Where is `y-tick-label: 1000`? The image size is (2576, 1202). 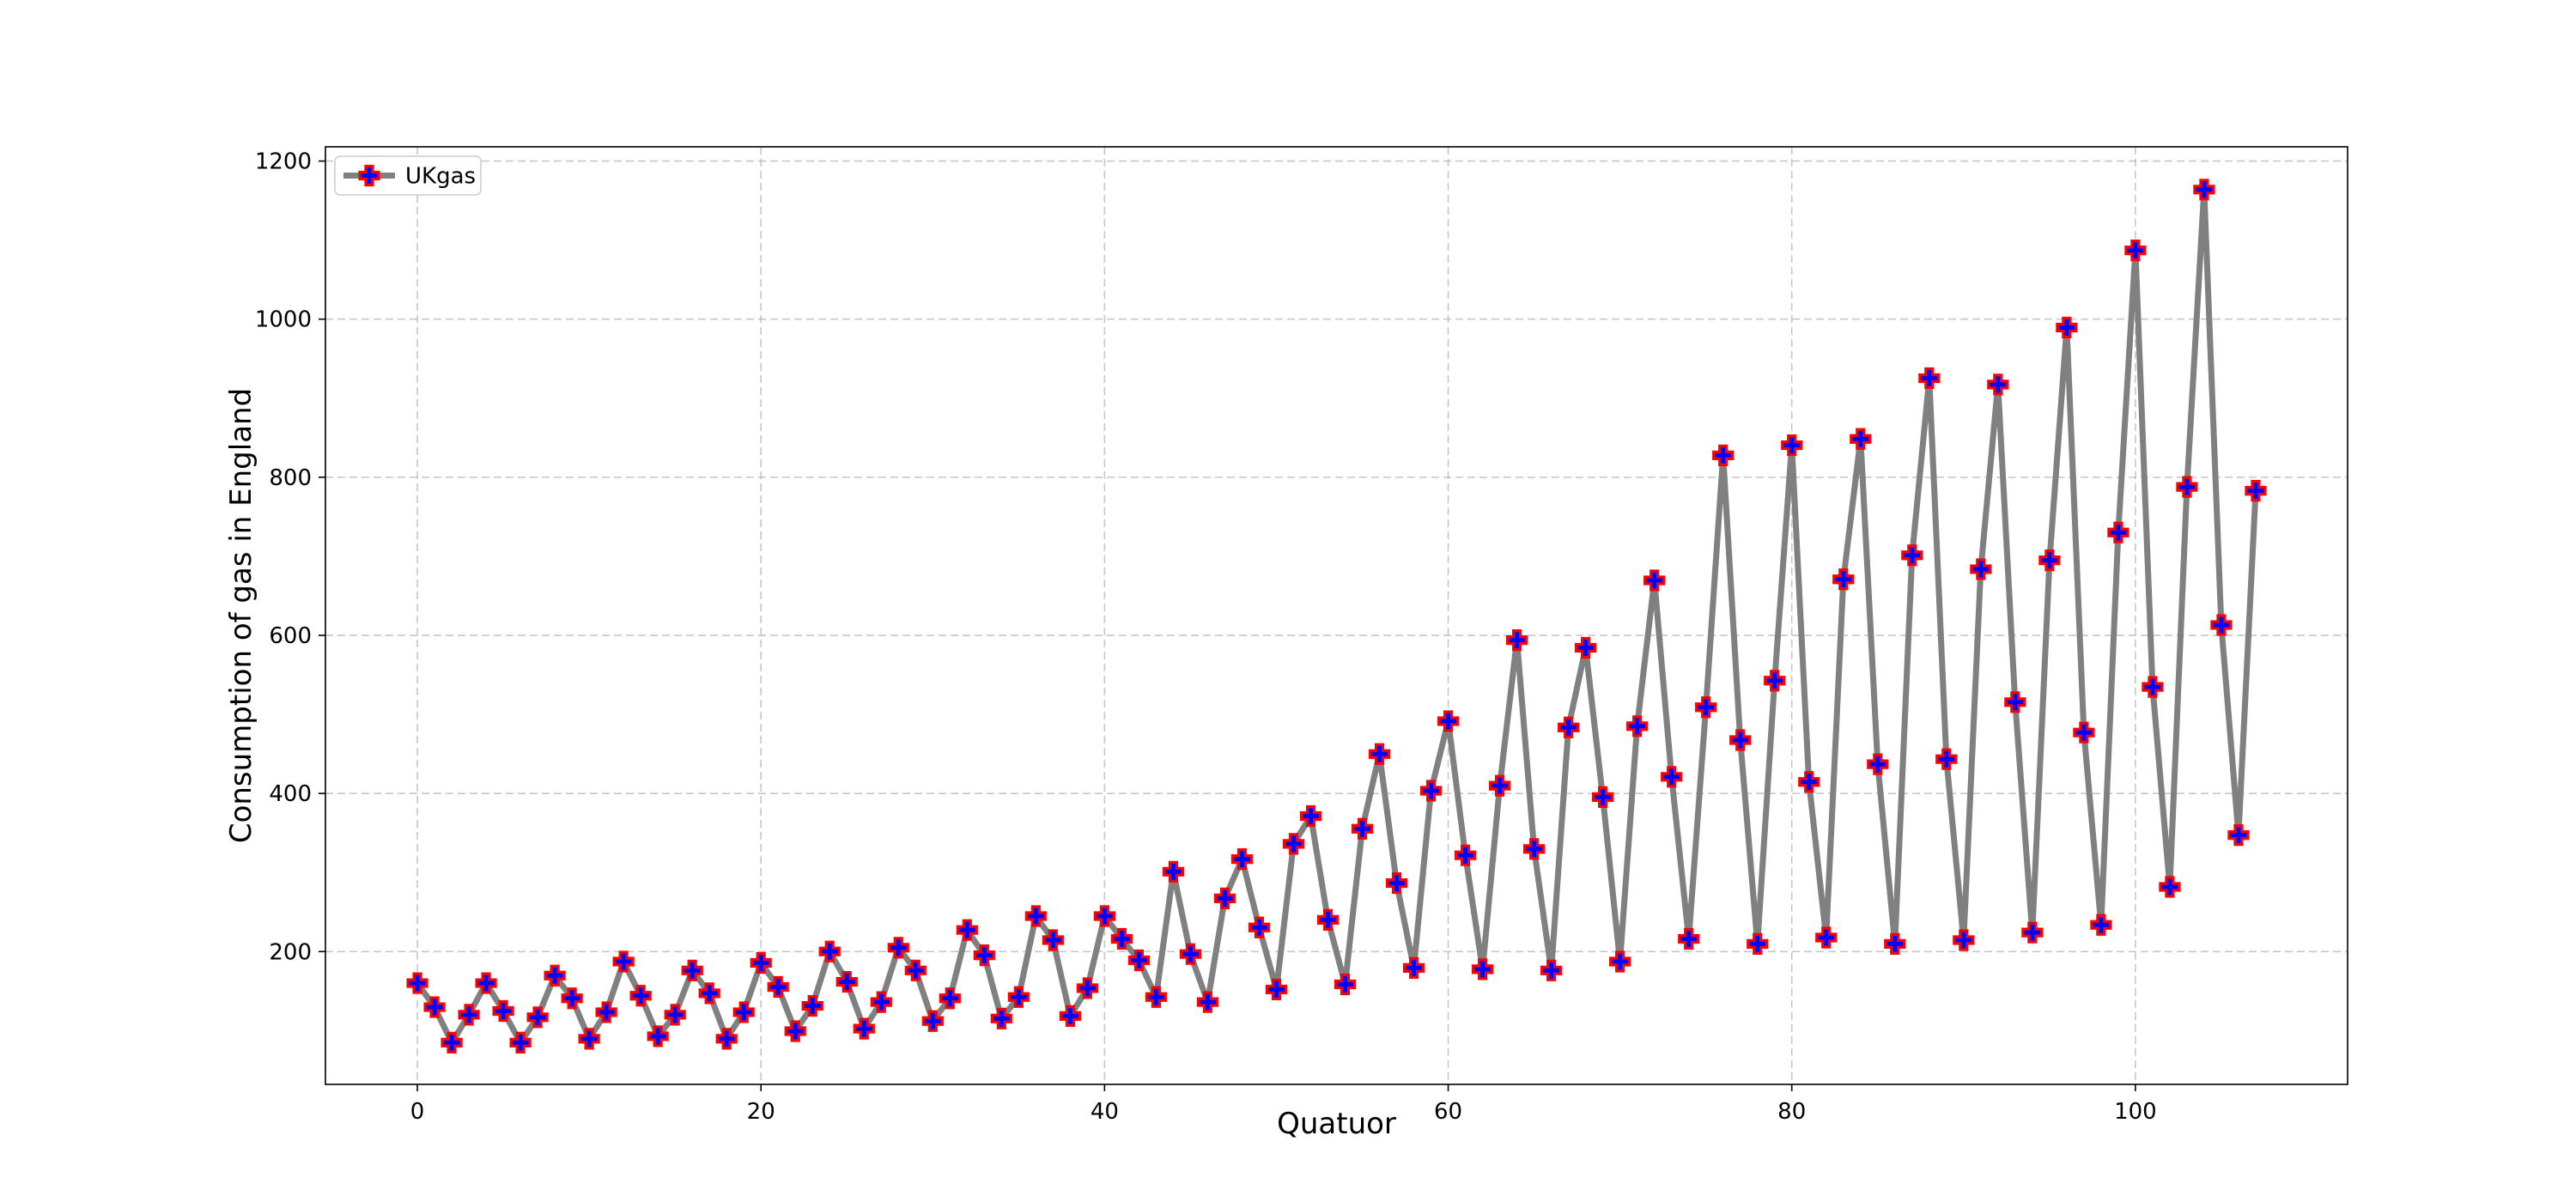 y-tick-label: 1000 is located at coordinates (283, 320).